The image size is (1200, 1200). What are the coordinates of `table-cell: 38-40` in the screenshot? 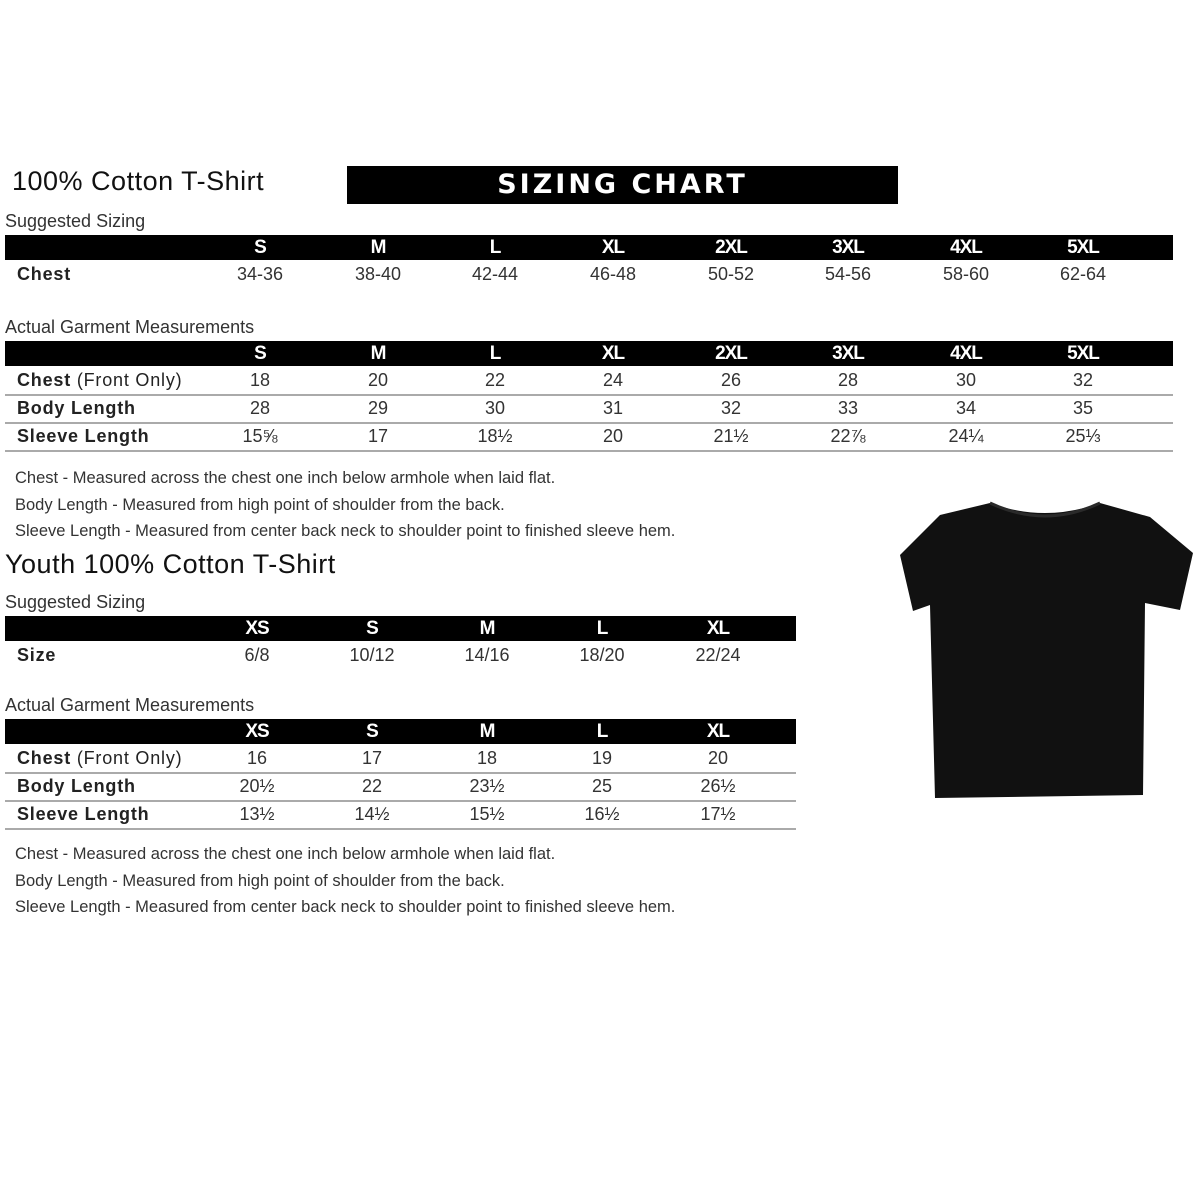 It's located at (378, 274).